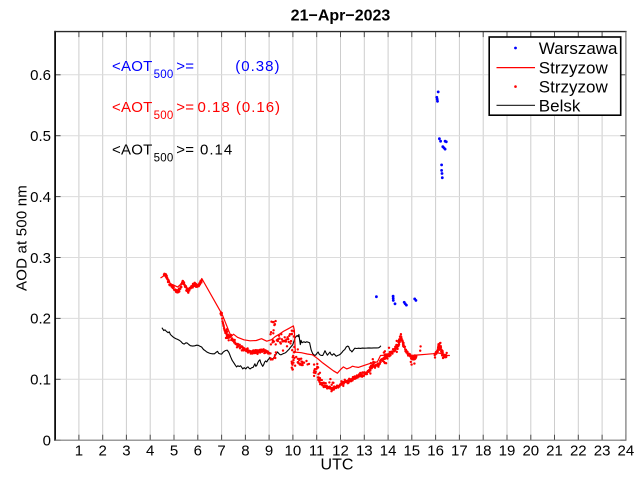 Image resolution: width=640 pixels, height=480 pixels. Describe the element at coordinates (435, 450) in the screenshot. I see `svg-text: 16` at that location.